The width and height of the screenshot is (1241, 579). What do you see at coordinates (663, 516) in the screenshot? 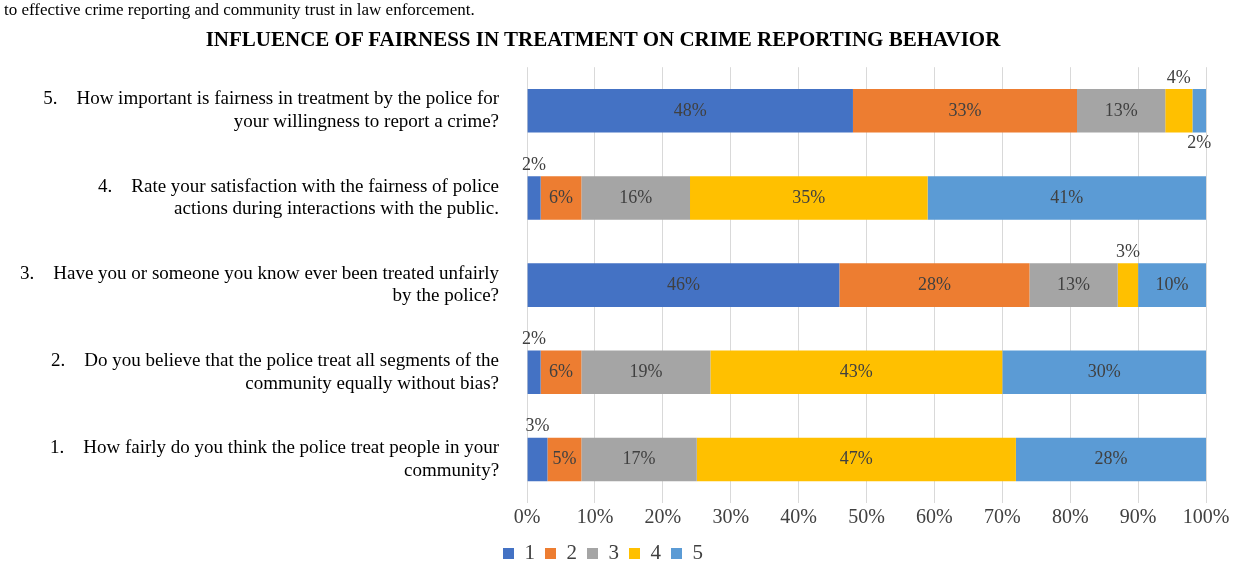
I see `x-tick-label: 20%` at bounding box center [663, 516].